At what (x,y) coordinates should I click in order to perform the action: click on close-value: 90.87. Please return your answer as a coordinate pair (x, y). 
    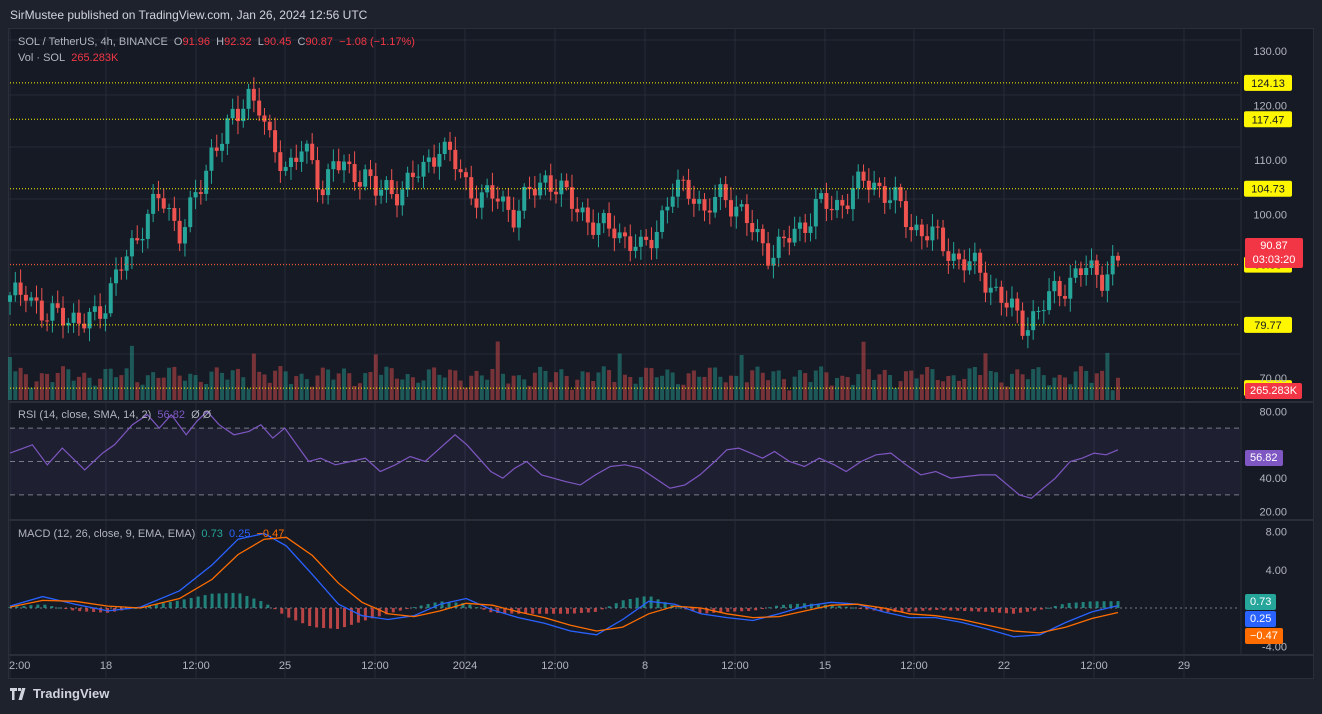
    Looking at the image, I should click on (319, 42).